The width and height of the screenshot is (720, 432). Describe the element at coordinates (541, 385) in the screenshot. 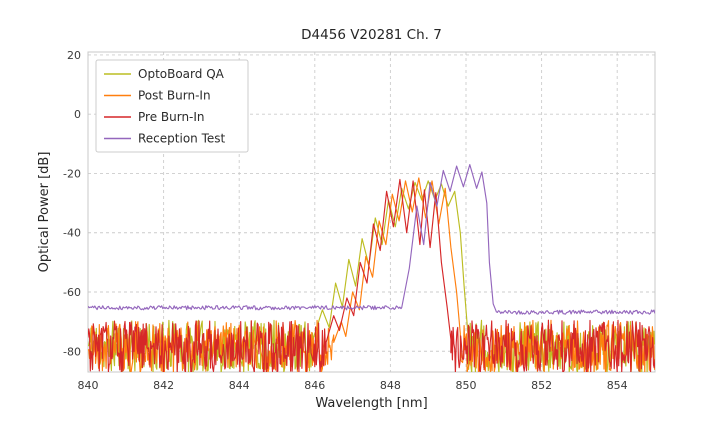

I see `x-tick-label: 852` at that location.